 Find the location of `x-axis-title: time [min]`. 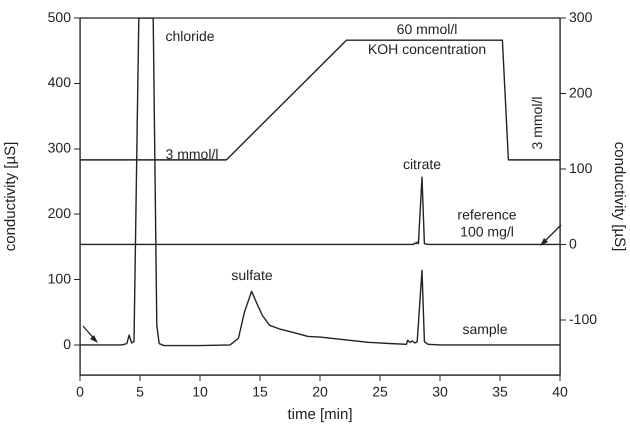

x-axis-title: time [min] is located at coordinates (320, 415).